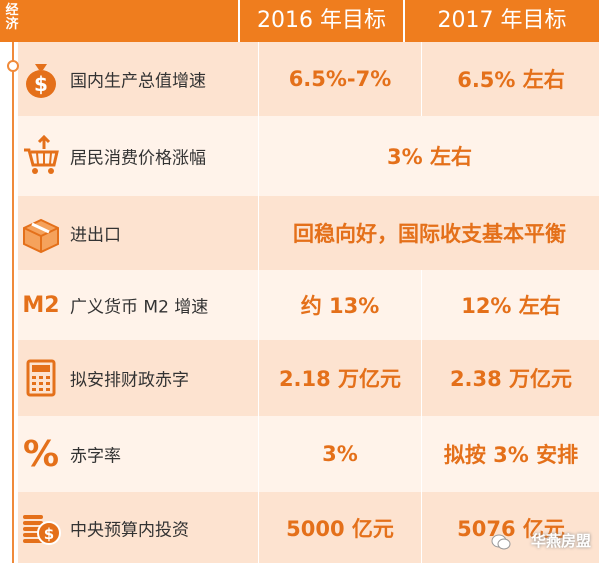 This screenshot has width=599, height=563. I want to click on row-label-cell: $ 中央预算内投资, so click(138, 527).